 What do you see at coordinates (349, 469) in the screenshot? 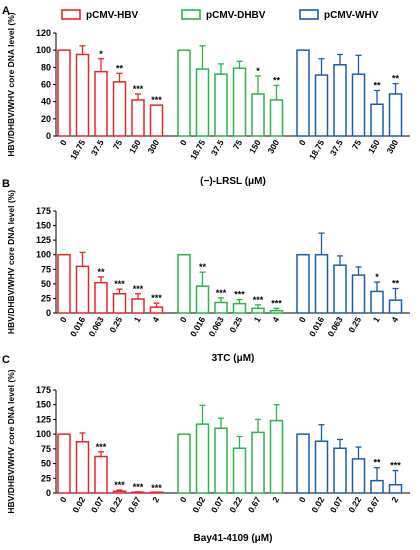
I see `series-pCMV-WHV: 0 0.02 0.07 0.22 ** 0.67 *** 2` at bounding box center [349, 469].